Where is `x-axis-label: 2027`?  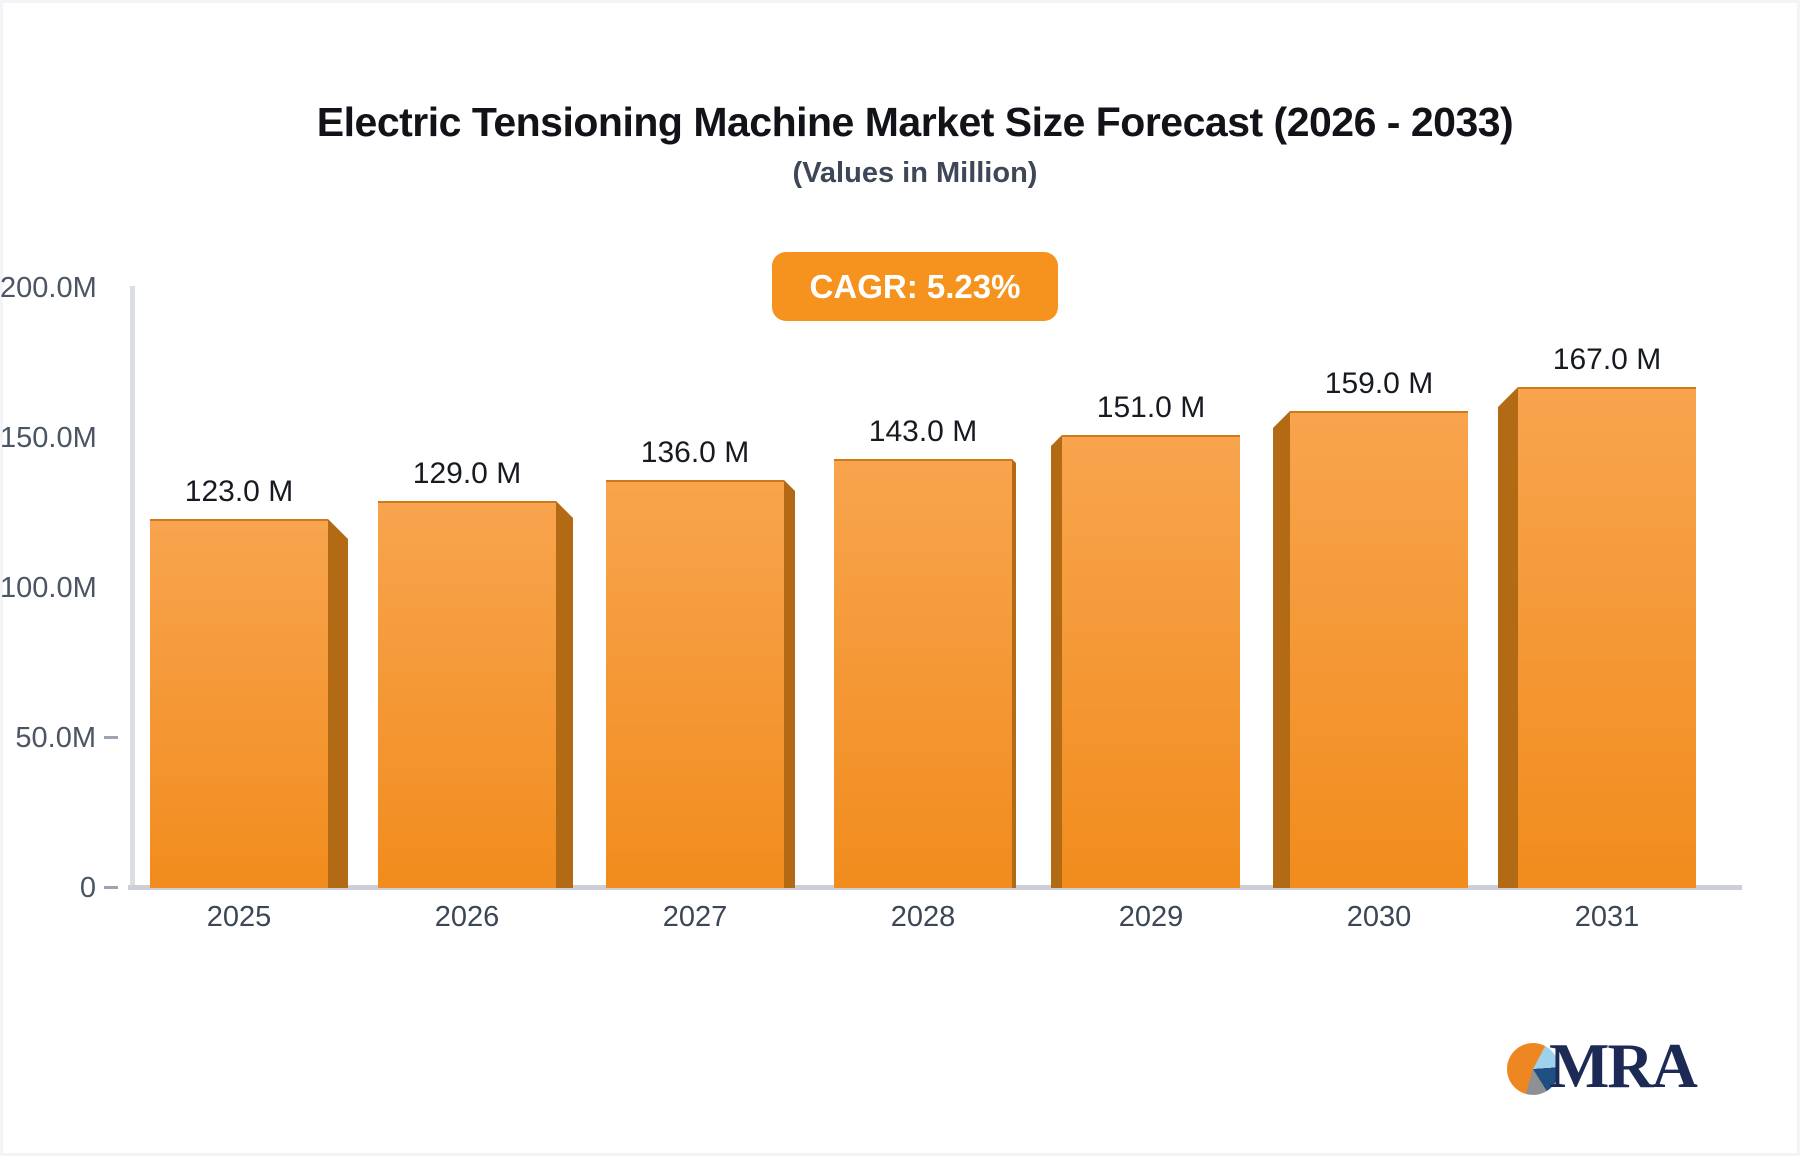
x-axis-label: 2027 is located at coordinates (695, 917).